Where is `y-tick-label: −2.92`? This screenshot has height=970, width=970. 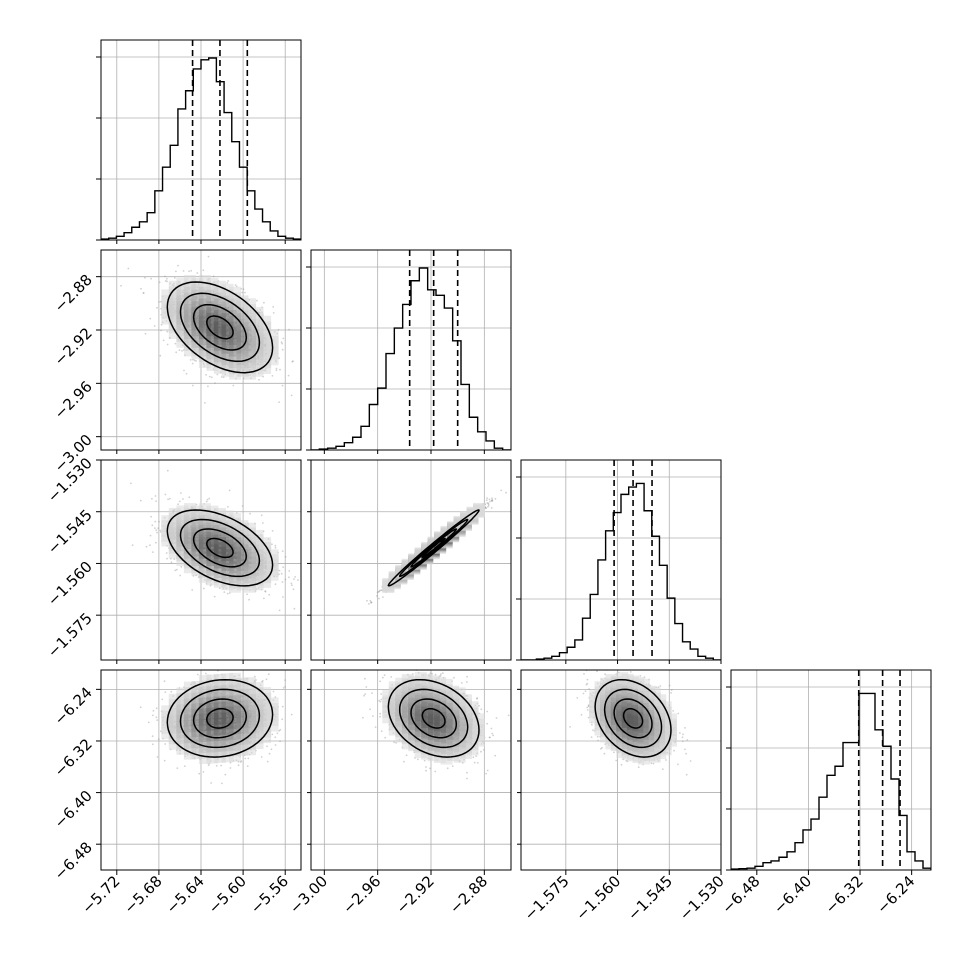
y-tick-label: −2.92 is located at coordinates (73, 346).